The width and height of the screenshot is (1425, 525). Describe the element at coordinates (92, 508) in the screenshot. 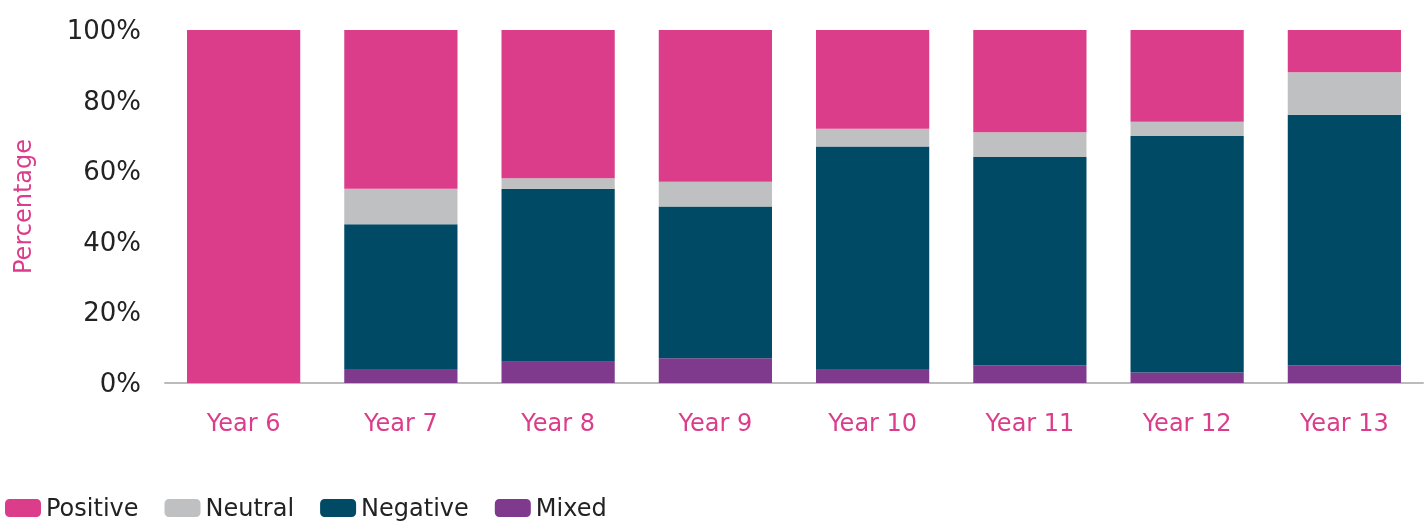

I see `legend-label: Positive` at that location.